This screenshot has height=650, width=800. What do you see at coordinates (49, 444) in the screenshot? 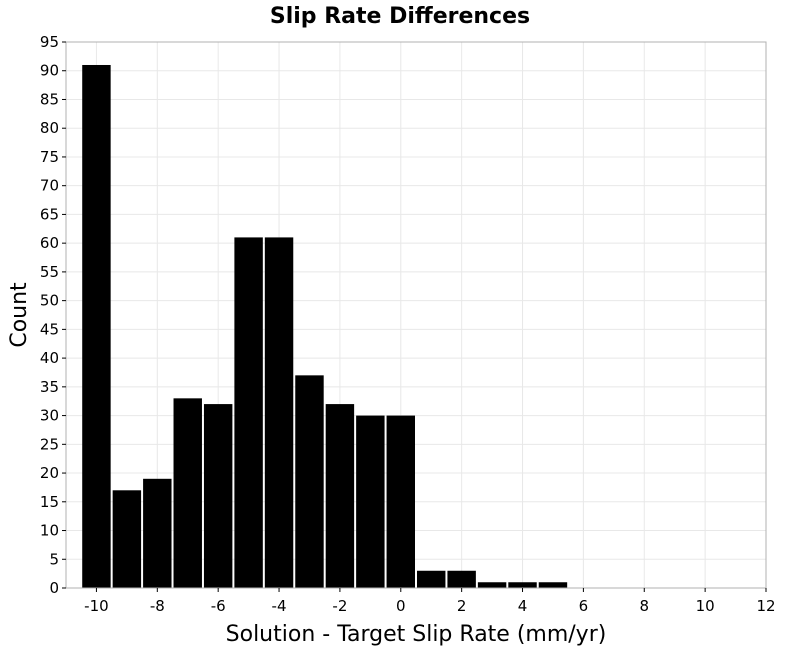
I see `y-tick-label: 25` at bounding box center [49, 444].